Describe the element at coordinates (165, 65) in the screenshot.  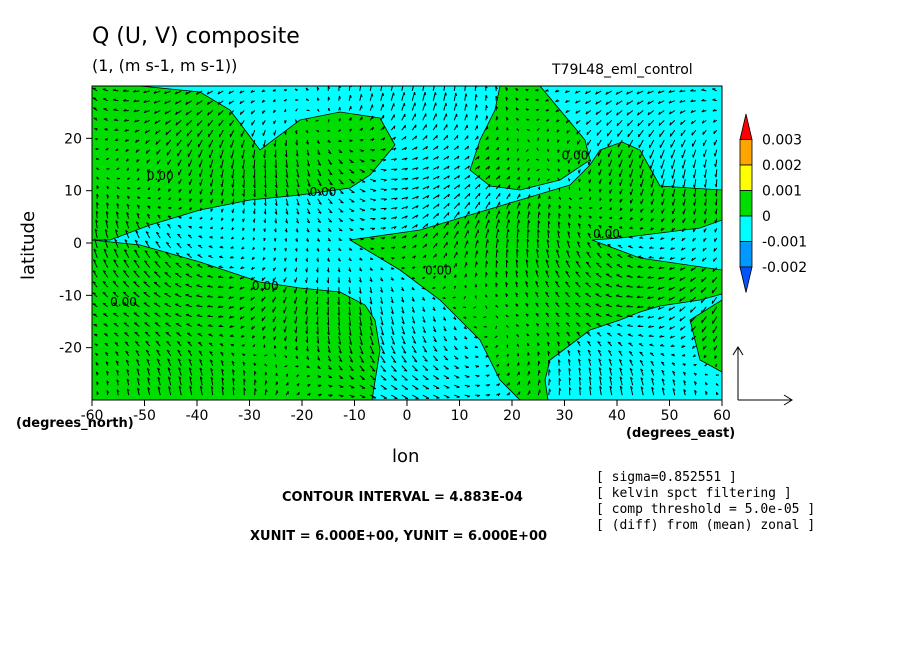
I see `chart-subtitle: (1, (m s-1, m s-1))` at that location.